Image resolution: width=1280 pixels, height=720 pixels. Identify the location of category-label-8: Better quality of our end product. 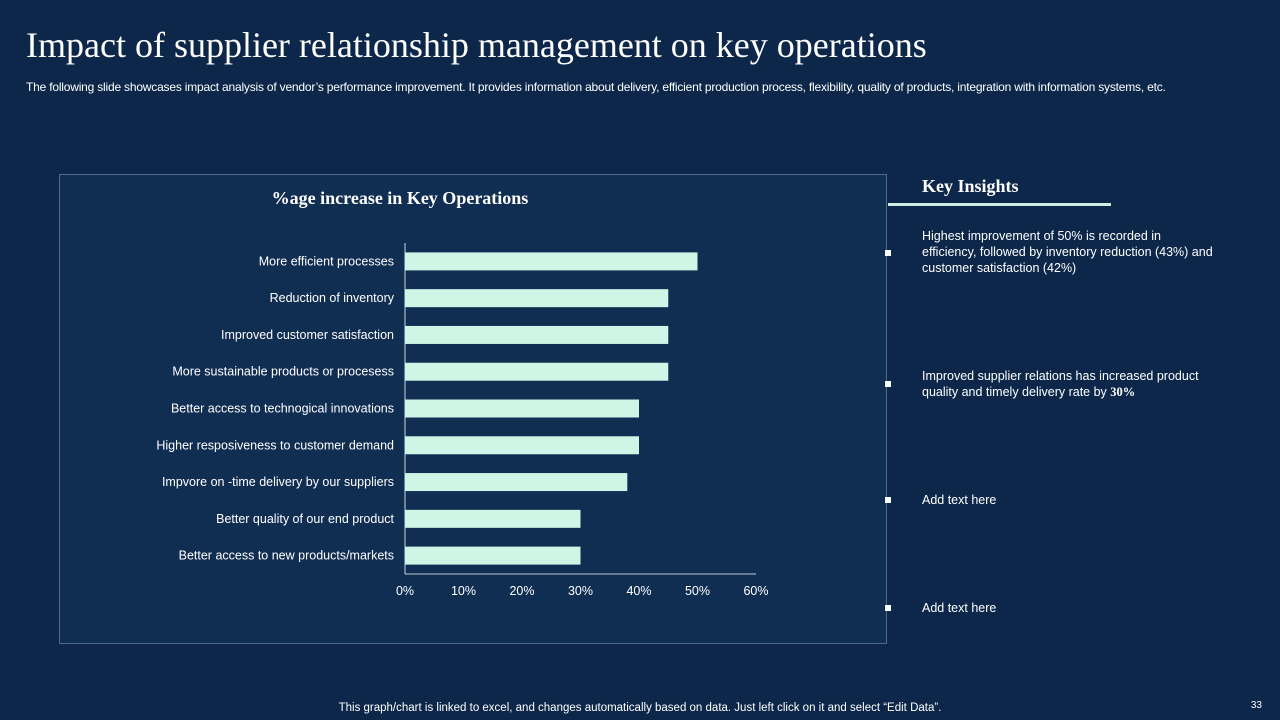
(305, 519).